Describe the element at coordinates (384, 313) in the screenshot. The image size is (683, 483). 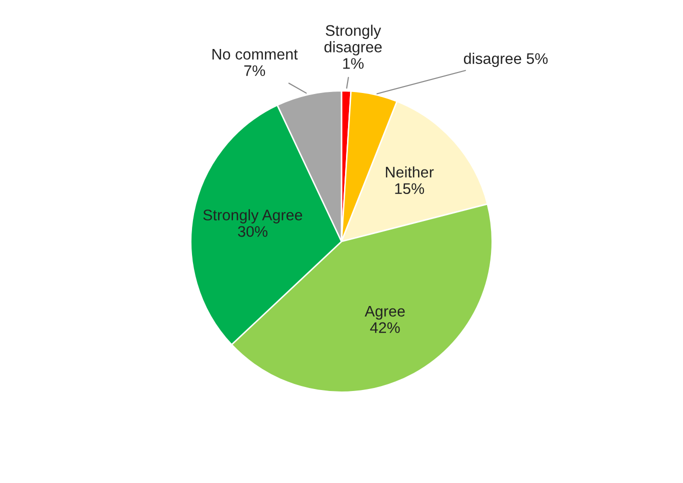
I see `slice-label: Agree` at that location.